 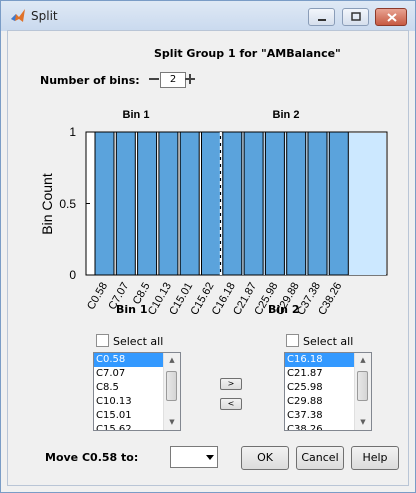 I want to click on move-right-button: >, so click(x=231, y=384).